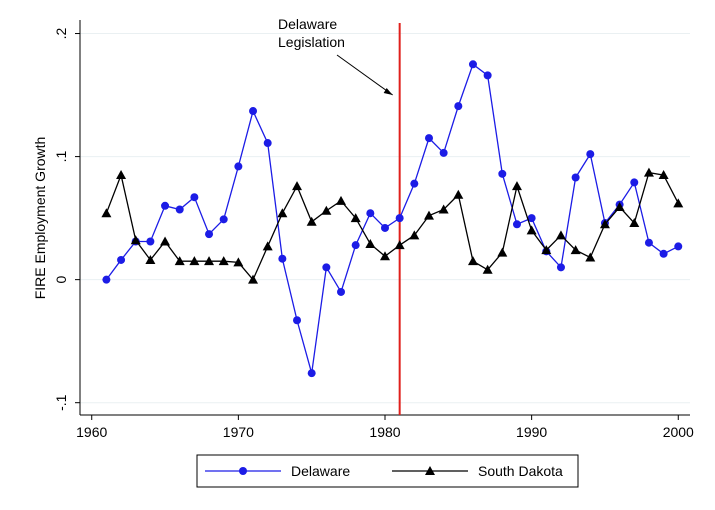 This screenshot has width=715, height=510. I want to click on x-tick-label: 2000, so click(678, 432).